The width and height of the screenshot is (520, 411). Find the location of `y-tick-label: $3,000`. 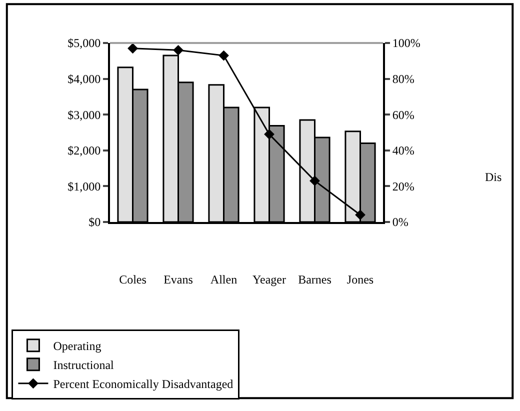

y-tick-label: $3,000 is located at coordinates (84, 115).